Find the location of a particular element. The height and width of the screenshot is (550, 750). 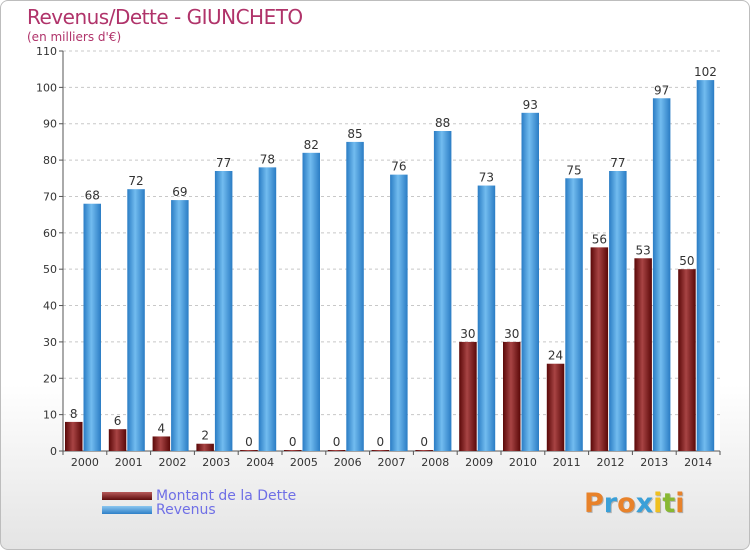

x-tick-label: 2014 is located at coordinates (698, 462).